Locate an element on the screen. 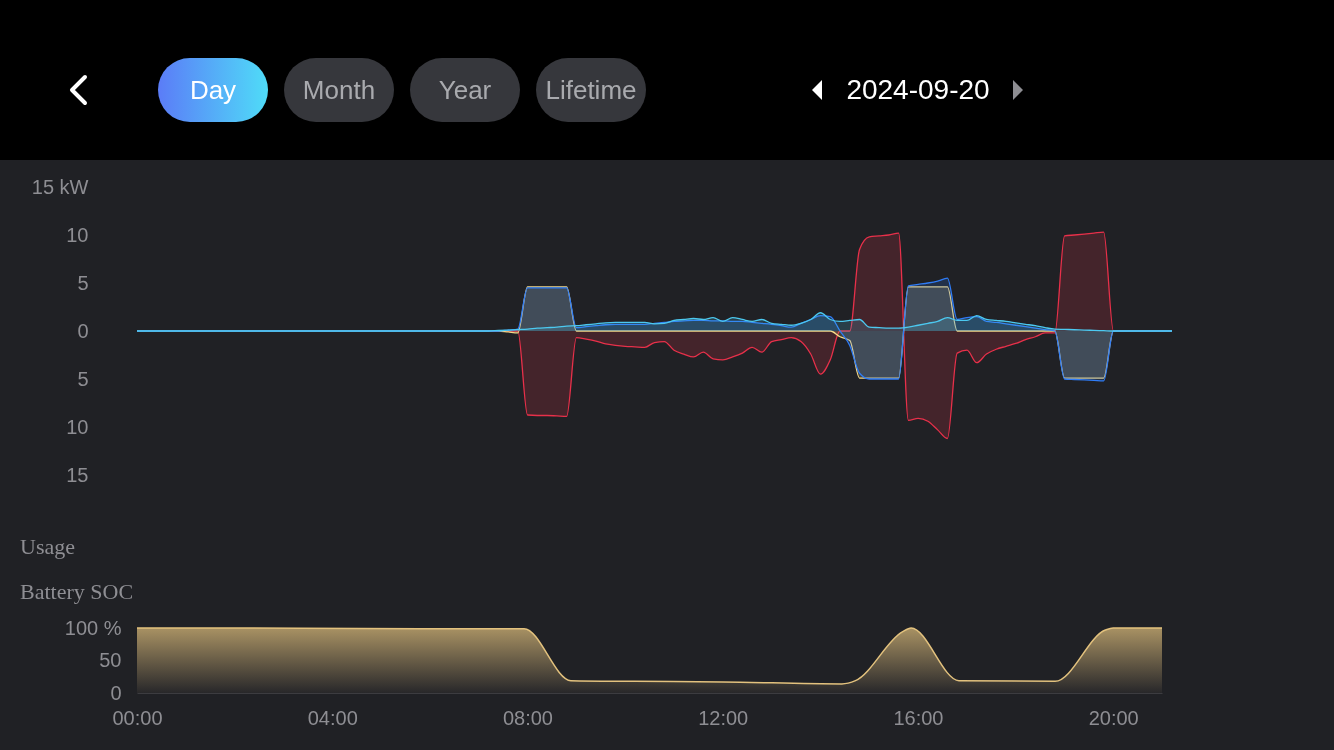  x-tick-label: 12:00 is located at coordinates (723, 717).